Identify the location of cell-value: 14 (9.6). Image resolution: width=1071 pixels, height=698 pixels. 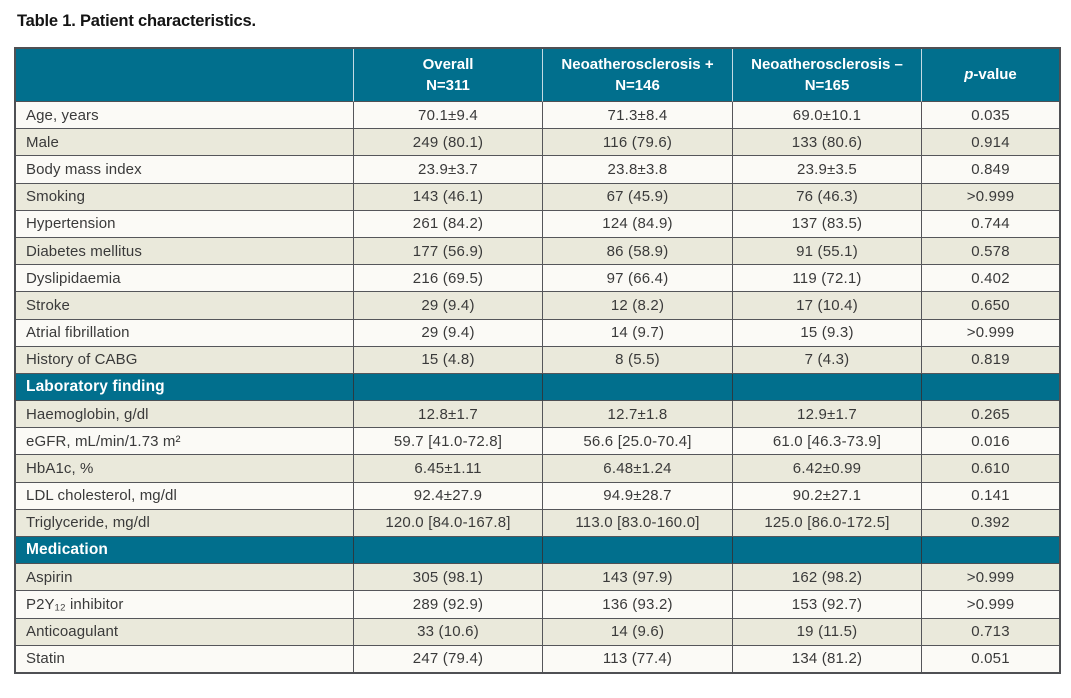
(638, 632).